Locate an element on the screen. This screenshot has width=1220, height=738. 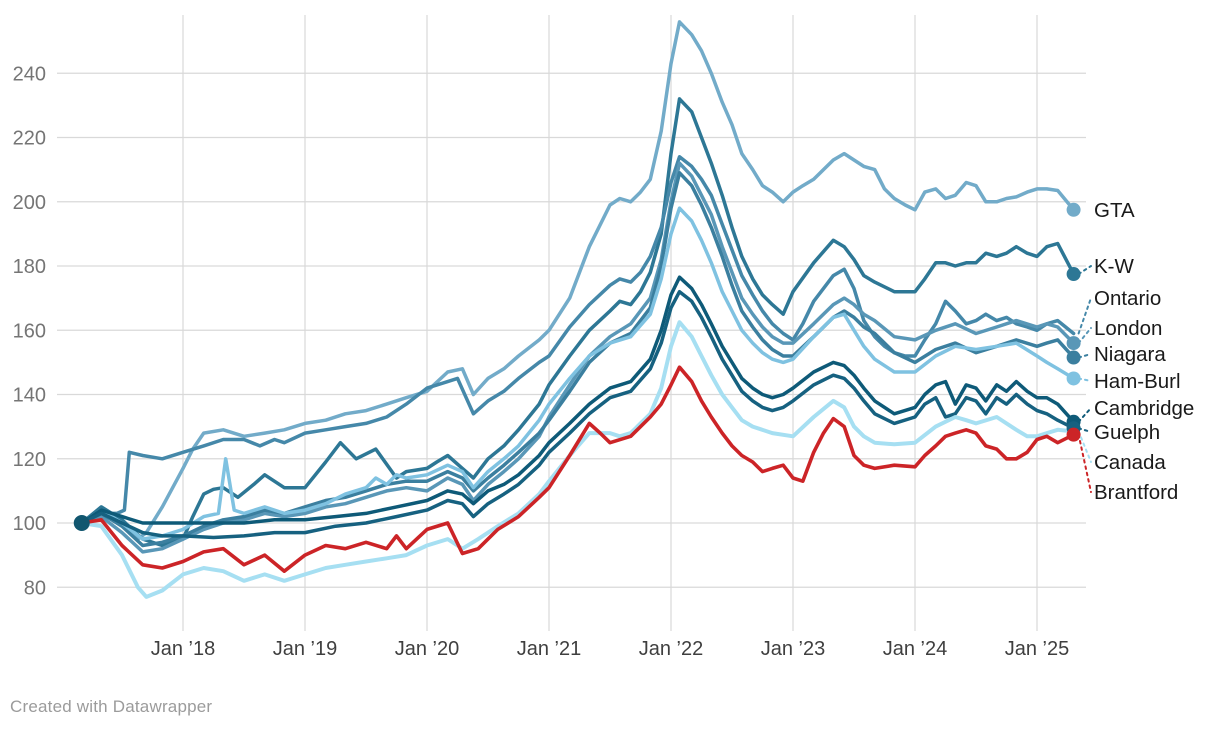
end-dots is located at coordinates (1073, 322).